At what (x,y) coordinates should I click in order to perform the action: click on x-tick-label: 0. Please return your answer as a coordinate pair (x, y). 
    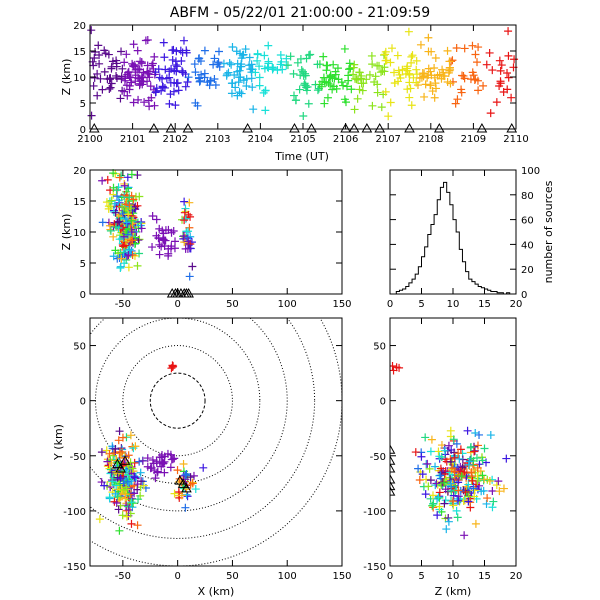
    Looking at the image, I should click on (390, 304).